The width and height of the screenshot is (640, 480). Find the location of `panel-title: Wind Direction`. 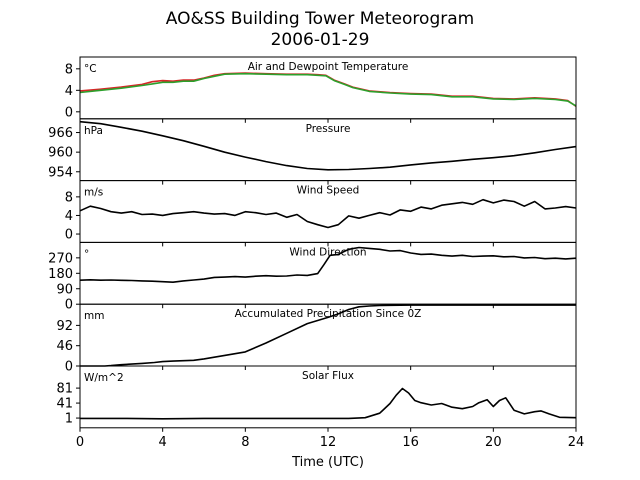

panel-title: Wind Direction is located at coordinates (327, 252).